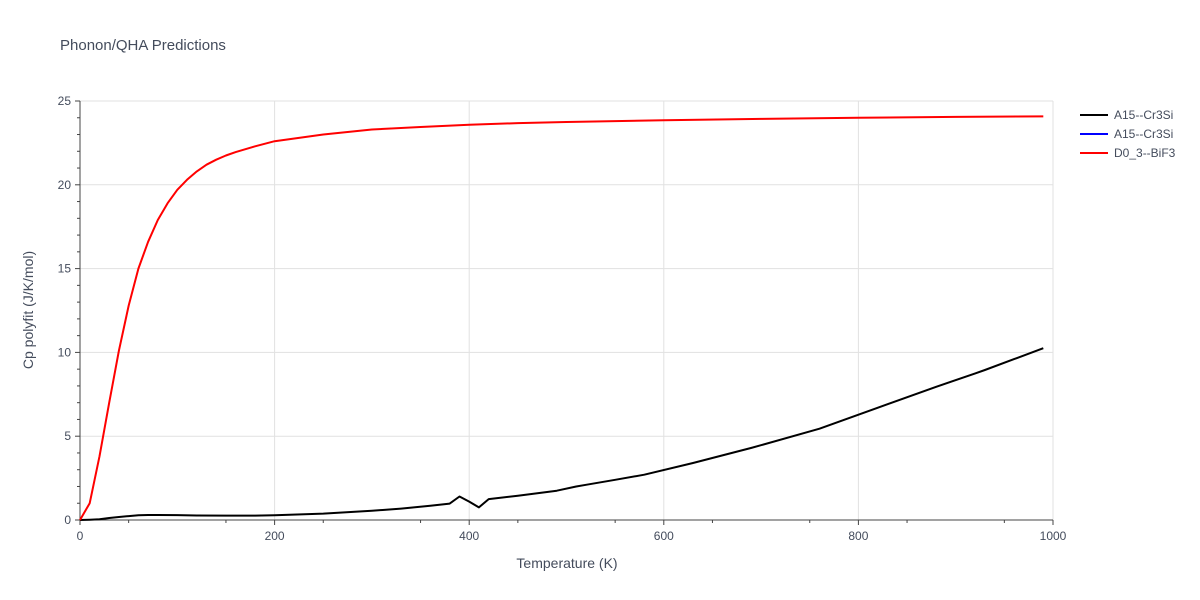 This screenshot has height=600, width=1200. Describe the element at coordinates (80, 536) in the screenshot. I see `x-tick-label: 0` at that location.